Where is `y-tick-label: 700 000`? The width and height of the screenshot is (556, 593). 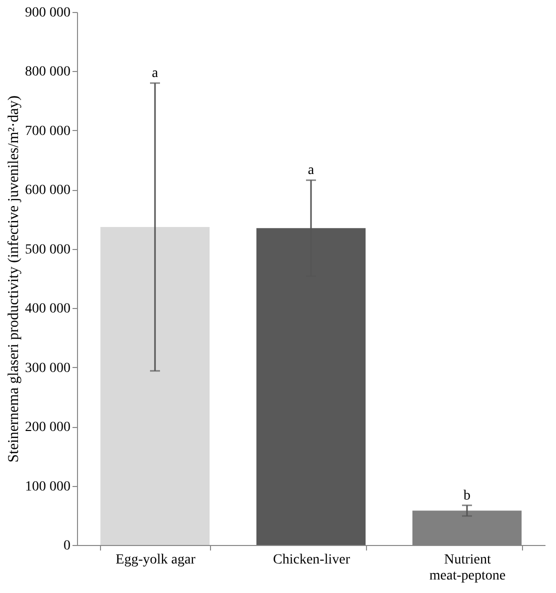
y-tick-label: 700 000 is located at coordinates (47, 131).